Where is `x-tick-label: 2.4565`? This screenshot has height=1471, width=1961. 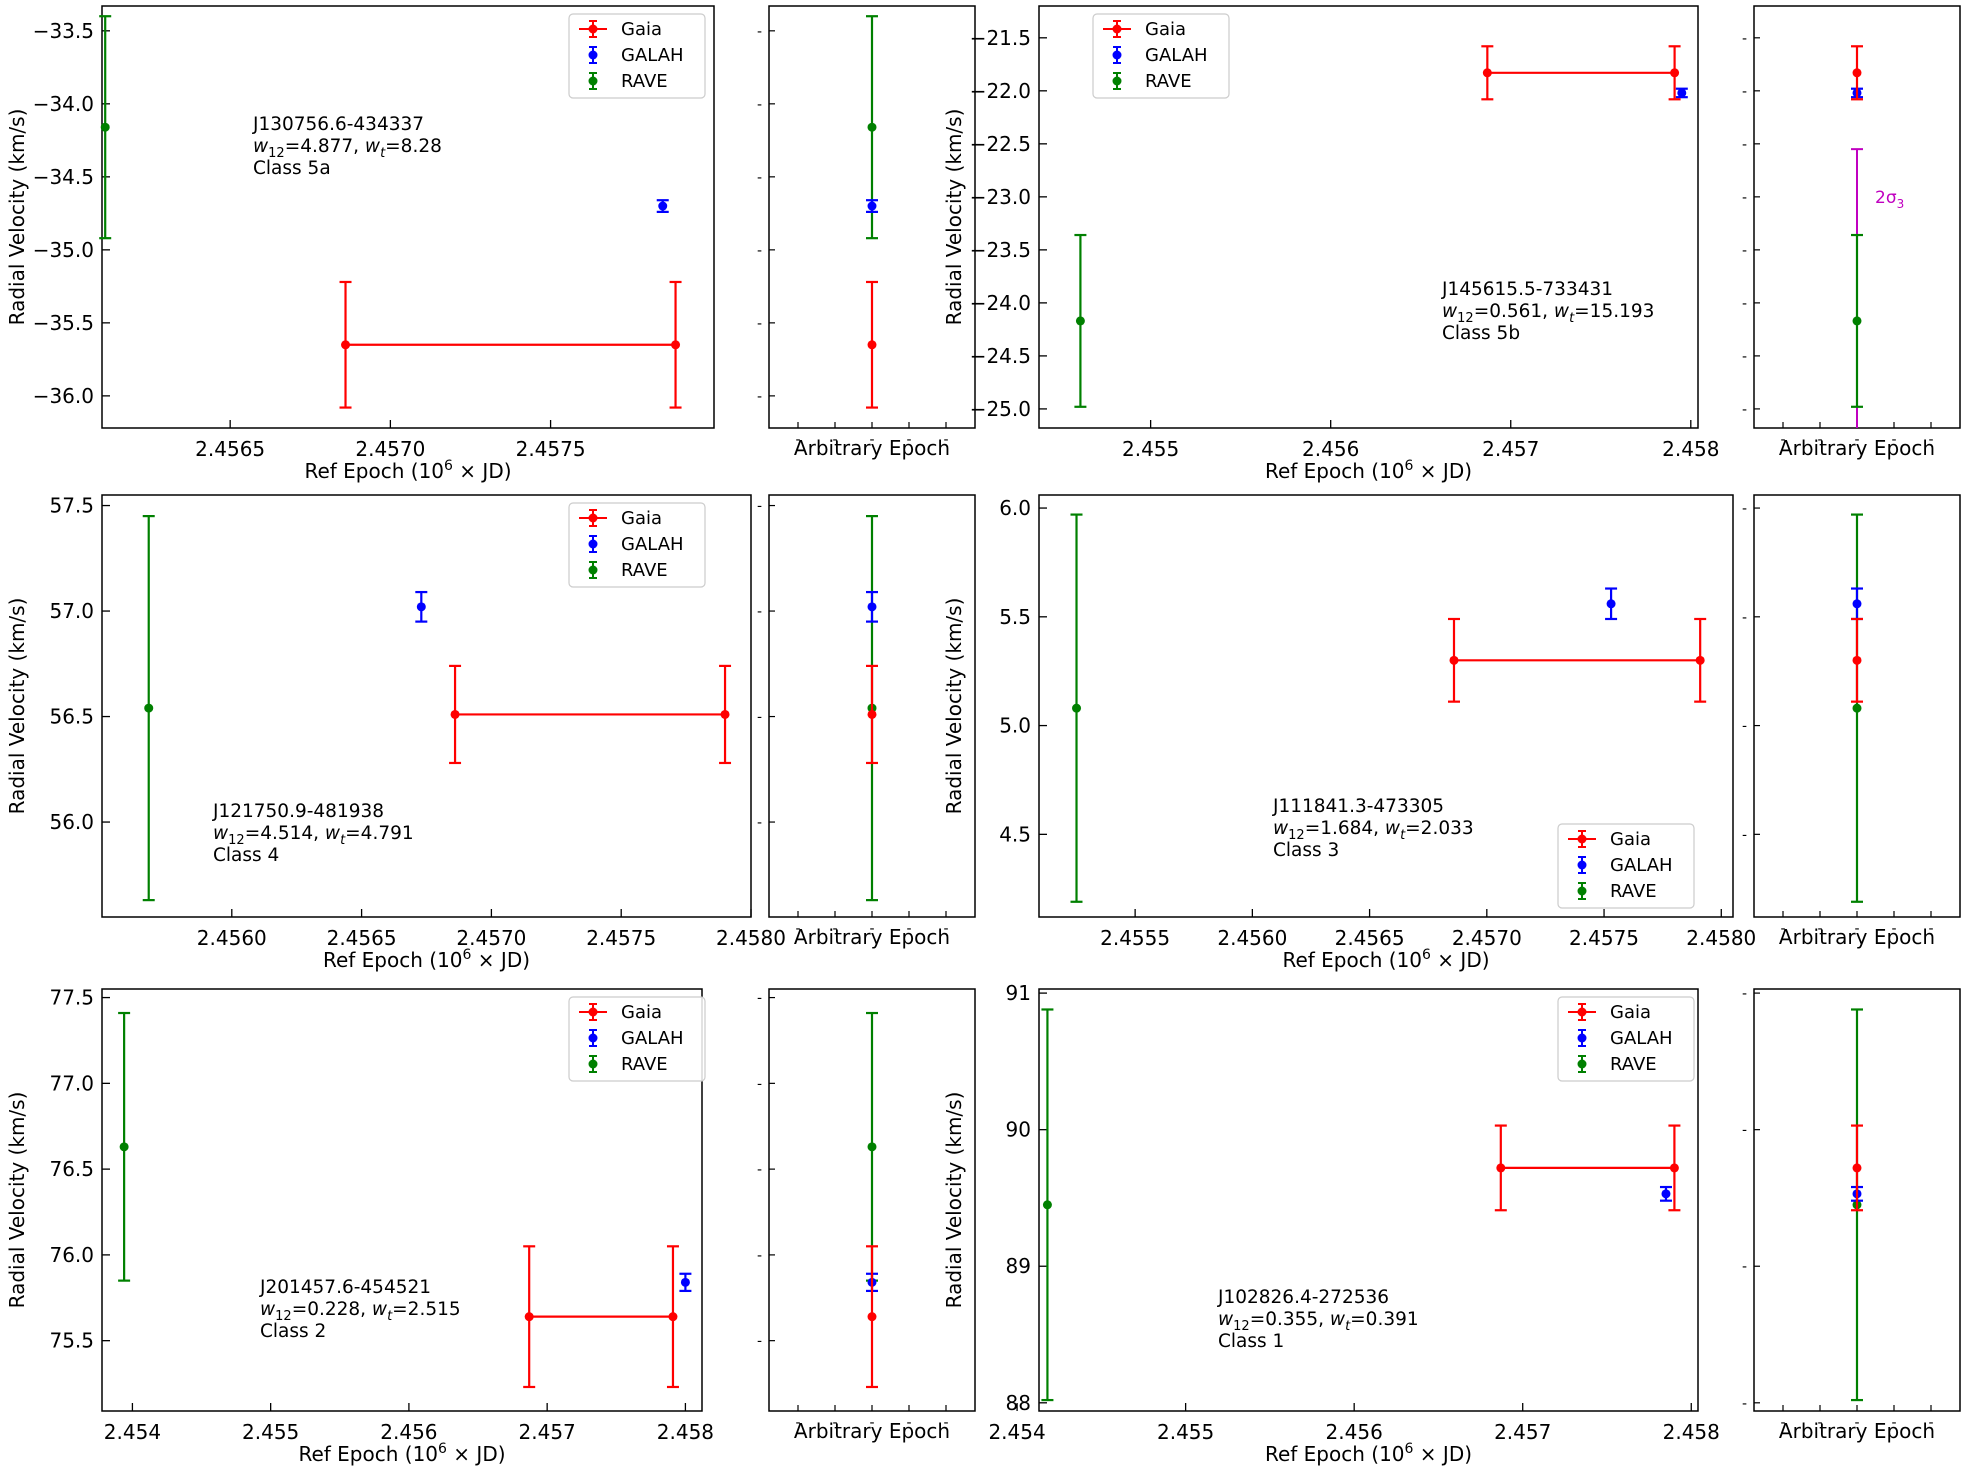 x-tick-label: 2.4565 is located at coordinates (1370, 938).